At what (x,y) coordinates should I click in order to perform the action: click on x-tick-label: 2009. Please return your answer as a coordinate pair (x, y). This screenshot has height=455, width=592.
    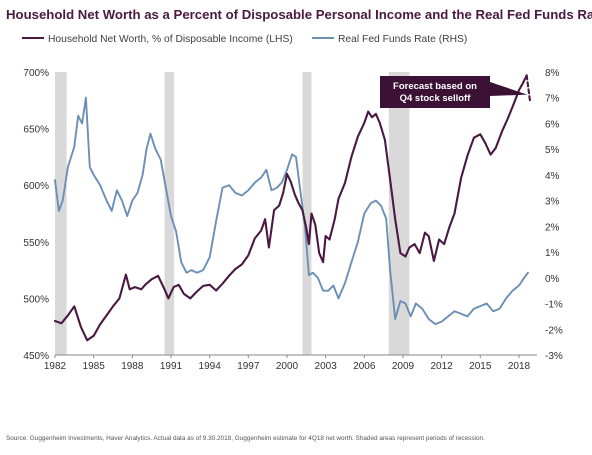
    Looking at the image, I should click on (403, 366).